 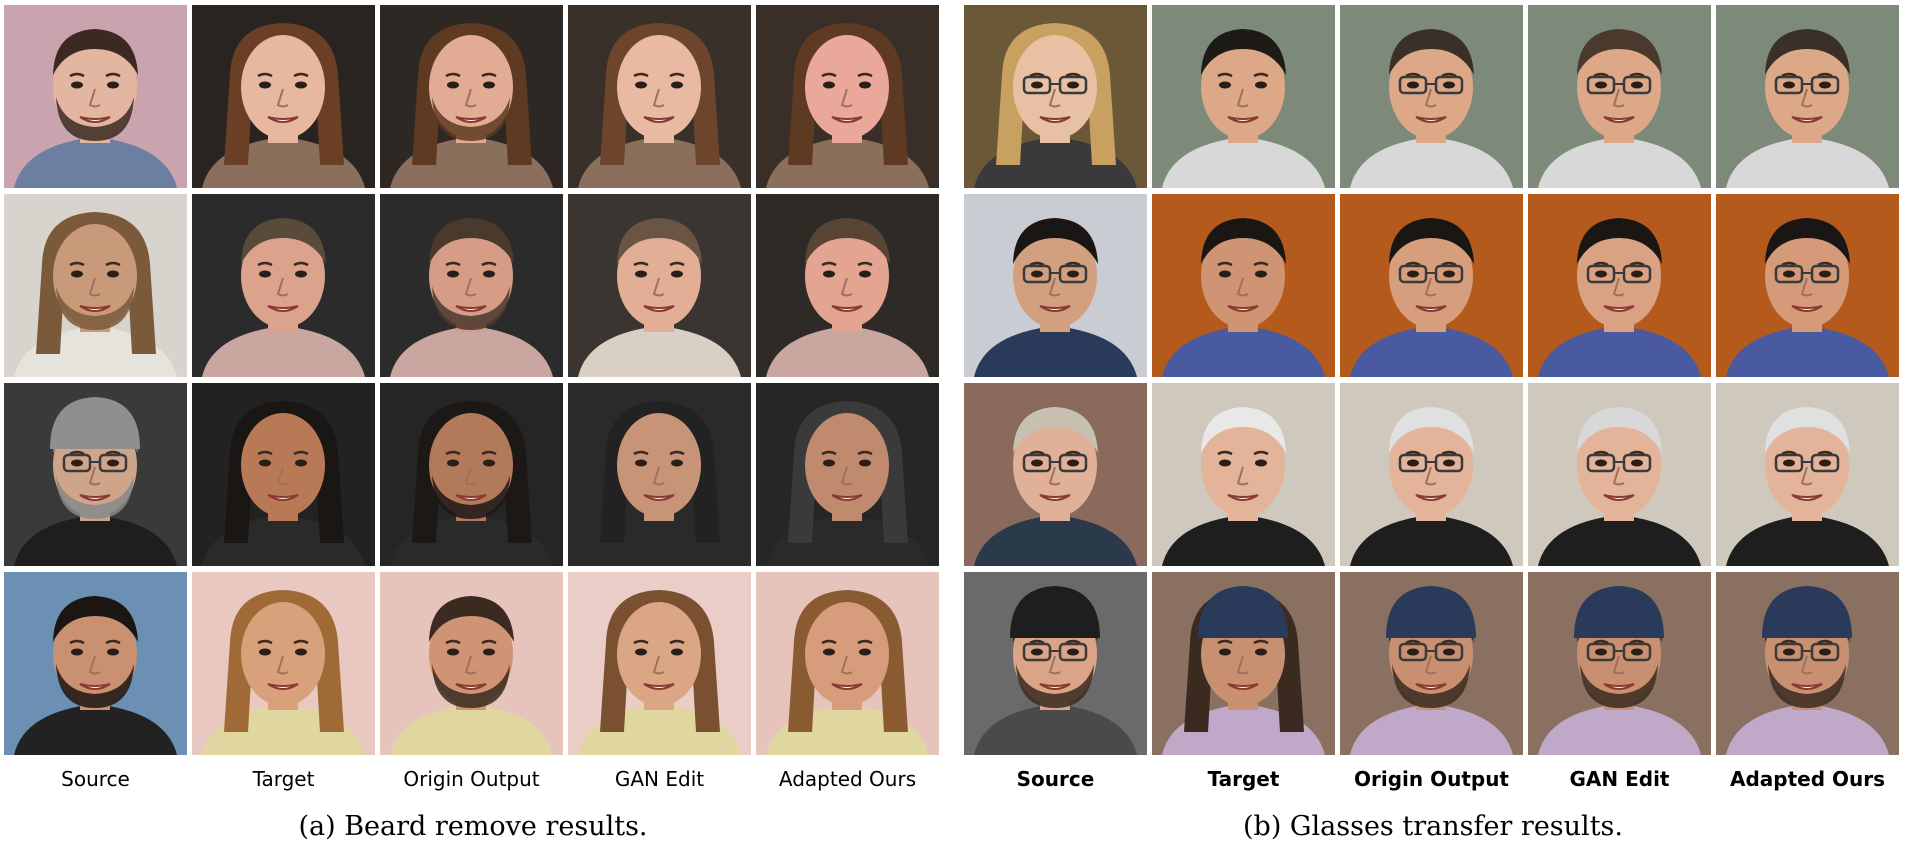 I want to click on caption-glasses-transfer: (b) Glasses transfer results., so click(x=1433, y=826).